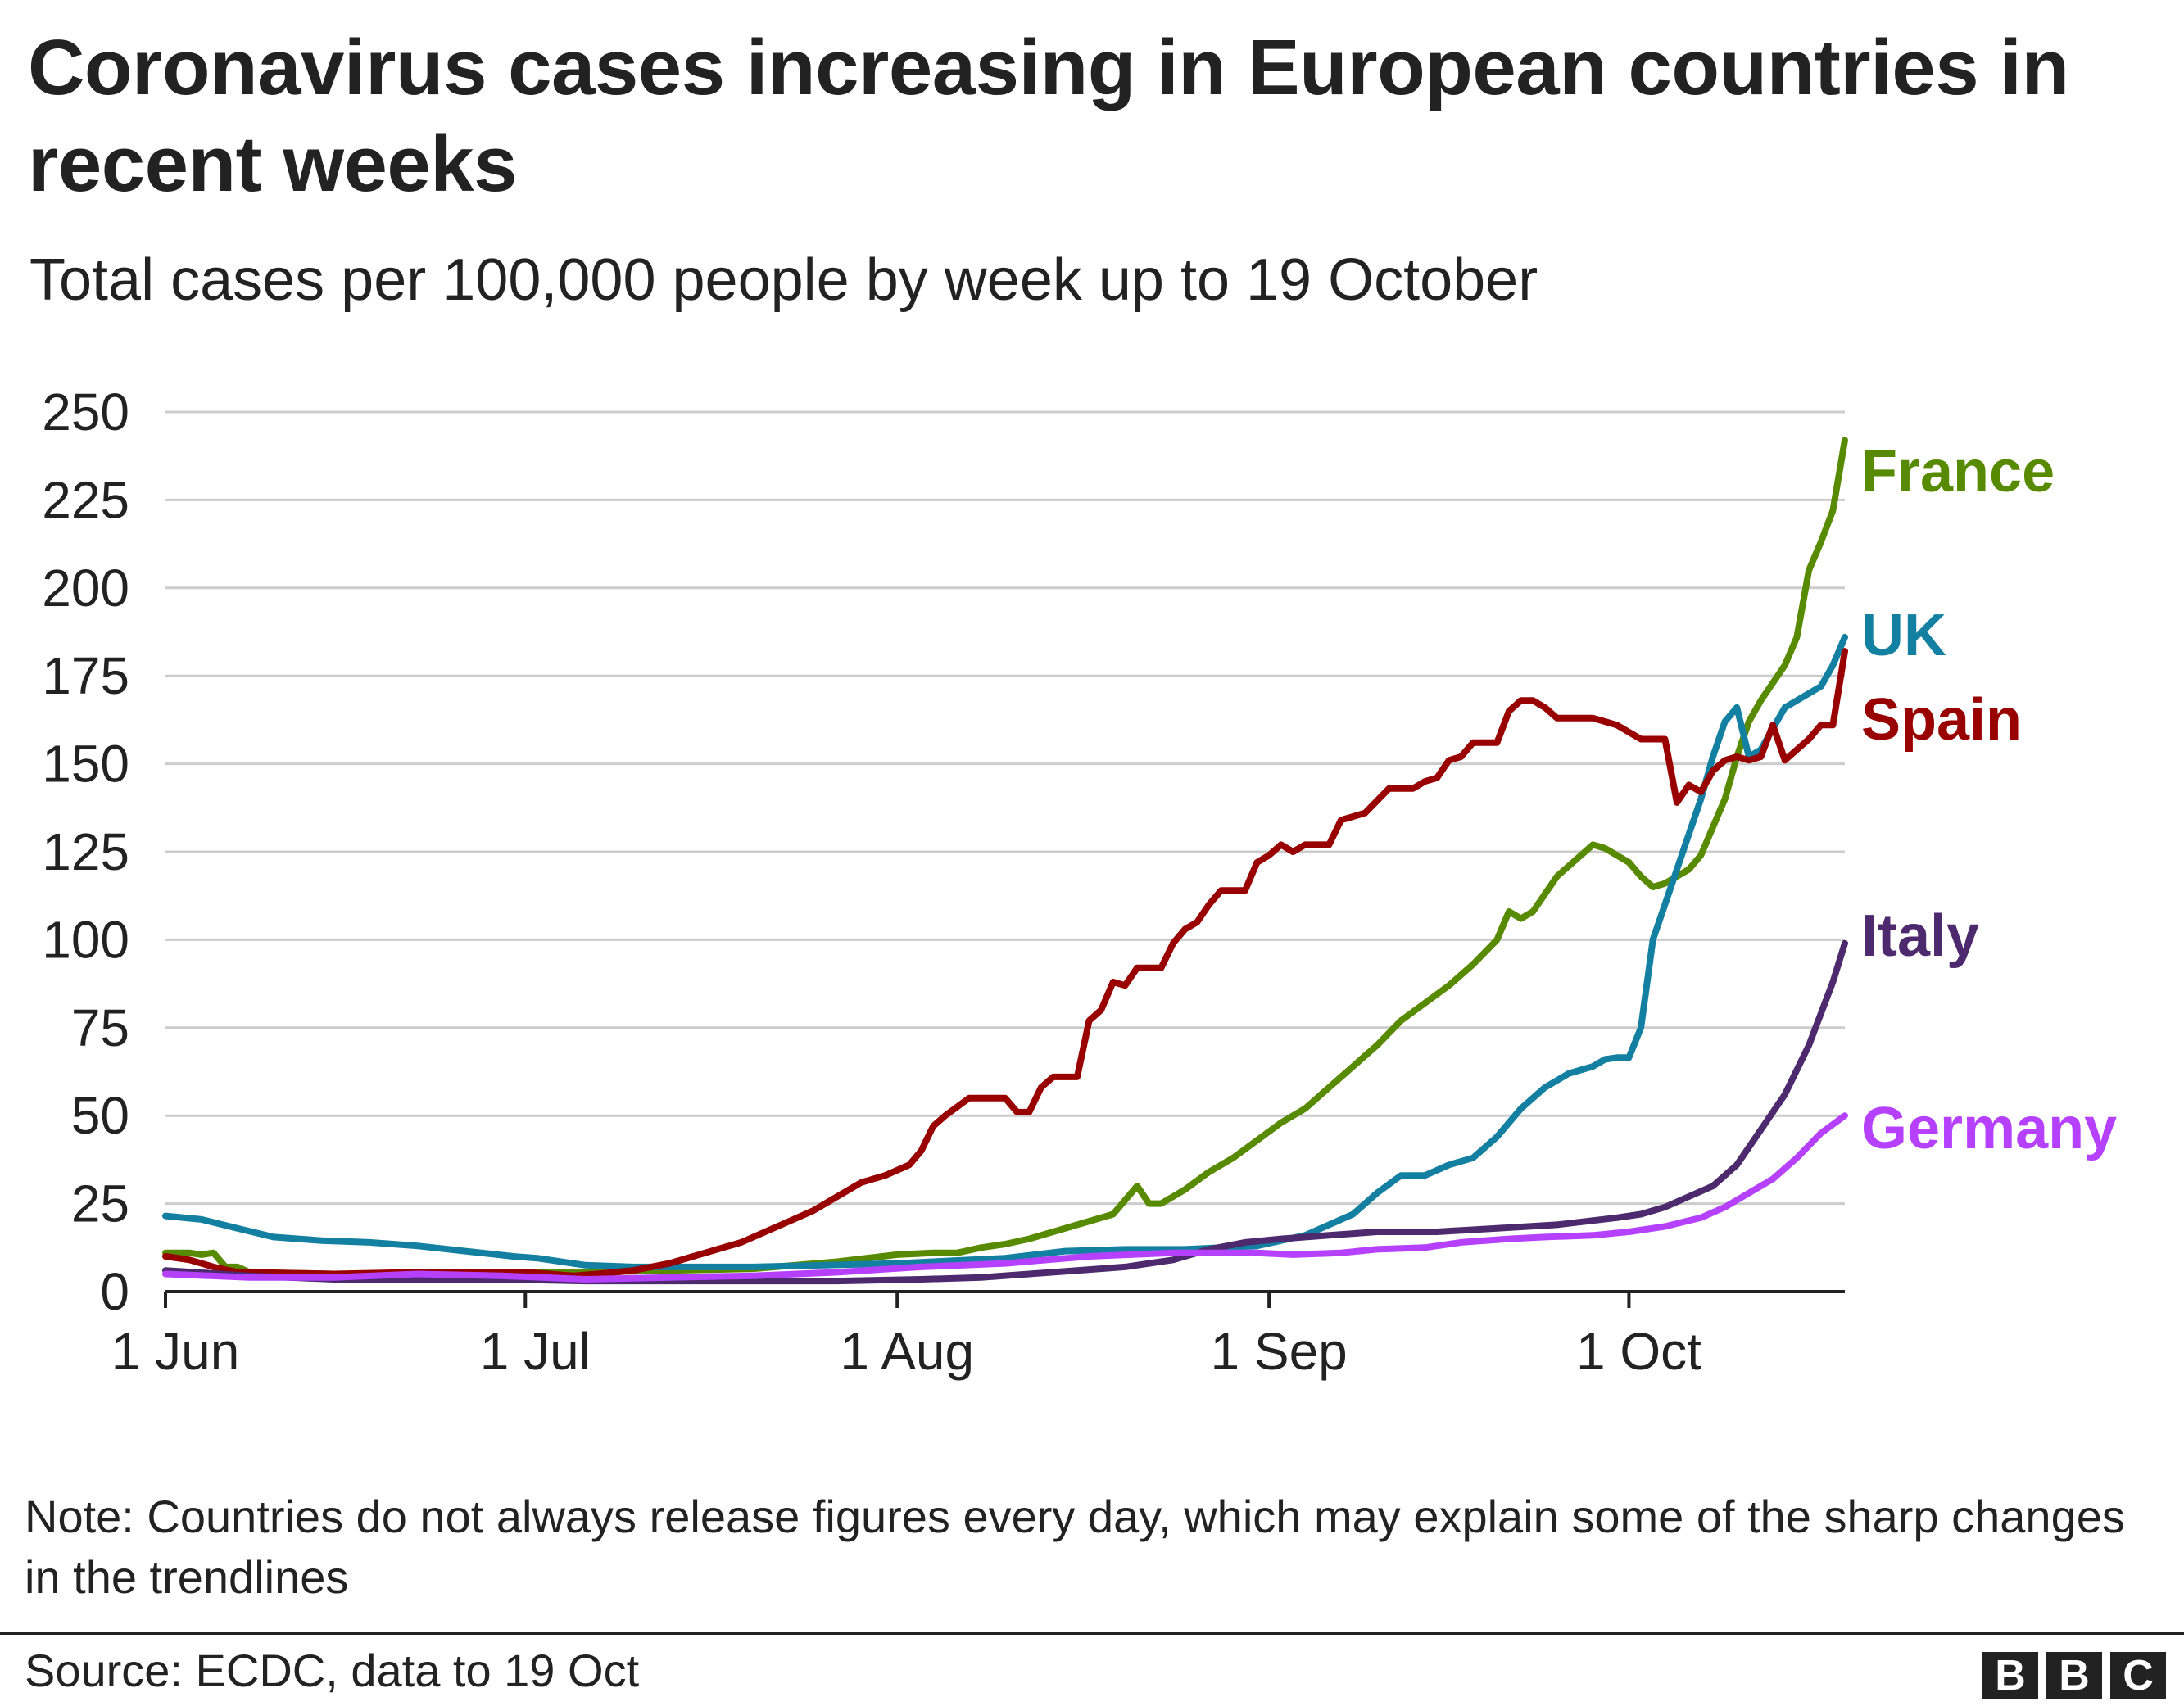 The width and height of the screenshot is (2184, 1706). What do you see at coordinates (1092, 1633) in the screenshot?
I see `footer-divider` at bounding box center [1092, 1633].